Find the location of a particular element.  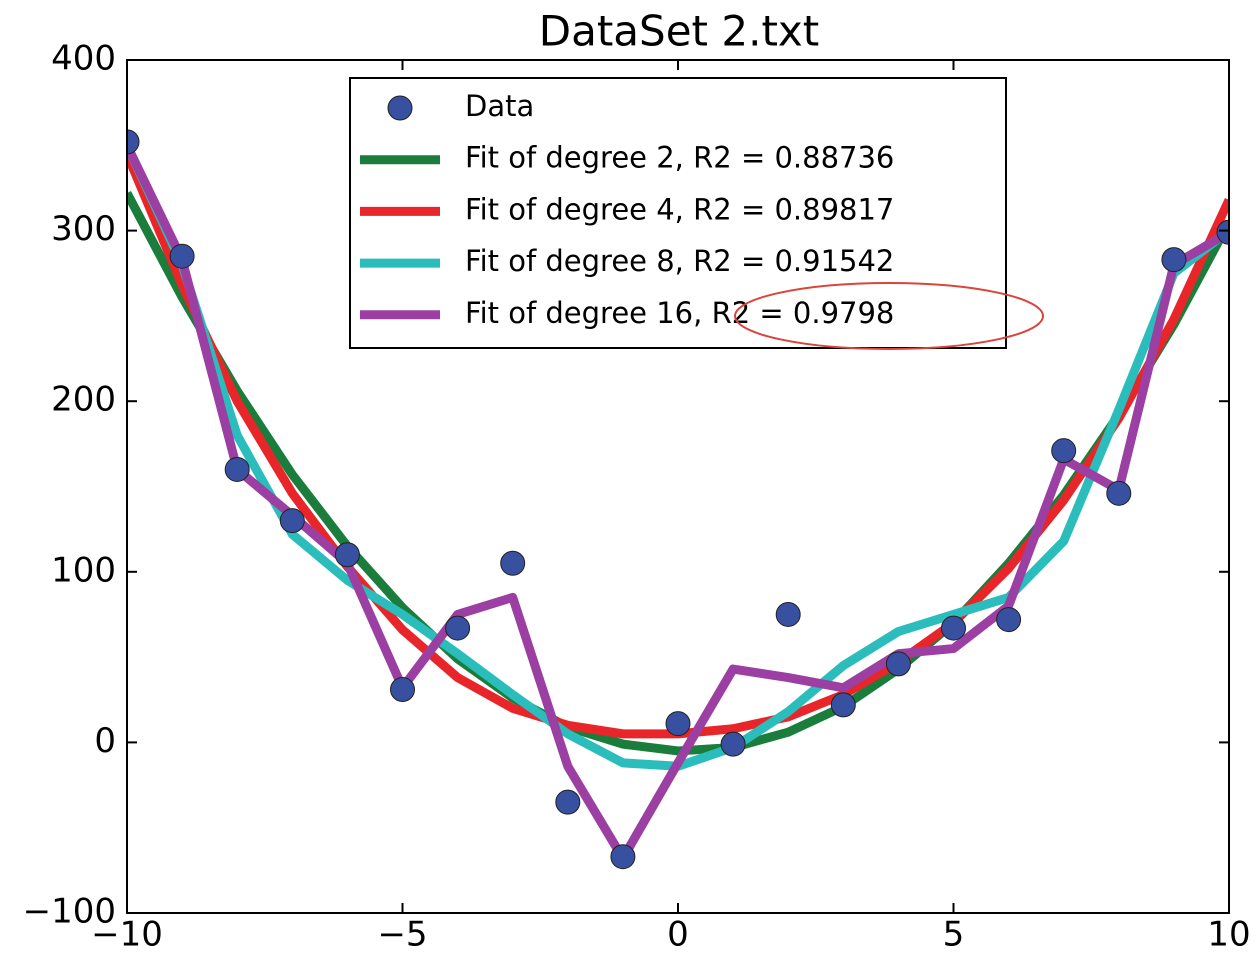

legend-label: Fit of degree 2, R2 = 0.88736 is located at coordinates (679, 158).